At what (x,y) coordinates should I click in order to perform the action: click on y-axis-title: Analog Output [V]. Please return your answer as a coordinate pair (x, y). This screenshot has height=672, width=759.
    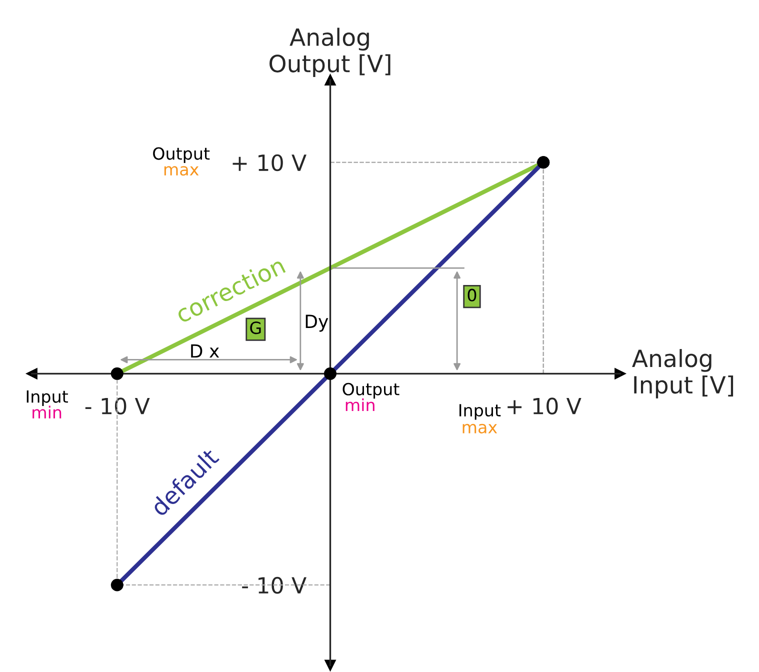
    Looking at the image, I should click on (330, 53).